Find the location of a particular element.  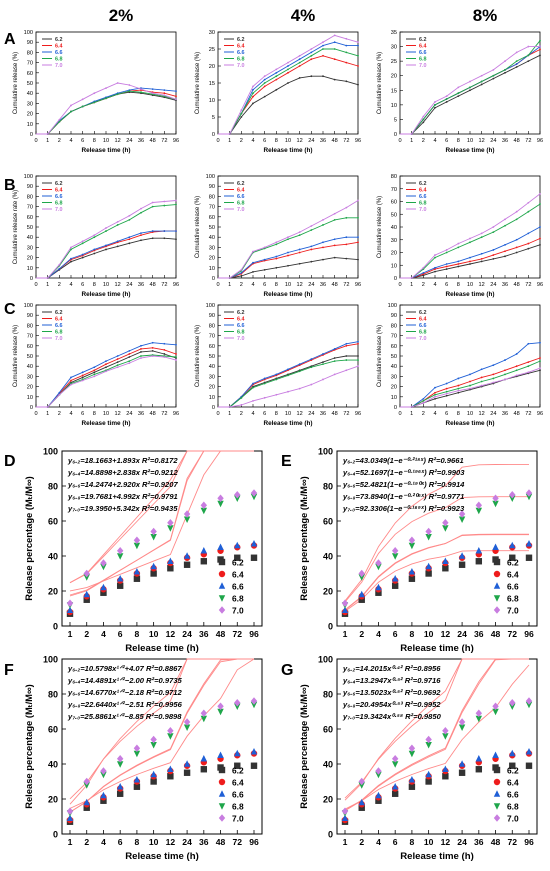

x-tick-label: 8 is located at coordinates (276, 141).